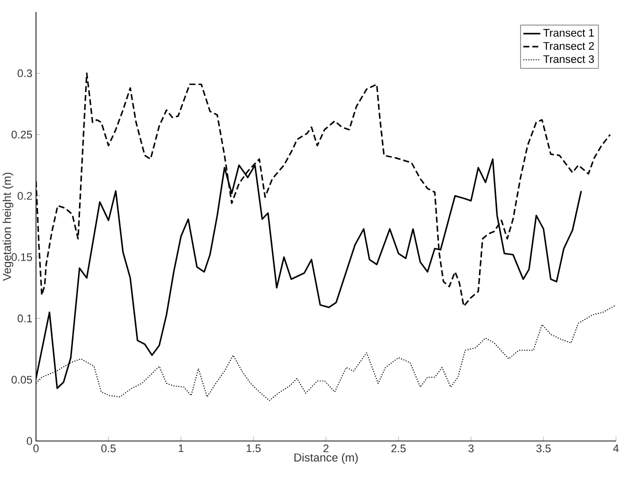 The image size is (627, 493). I want to click on x-tick-label: 2, so click(326, 448).